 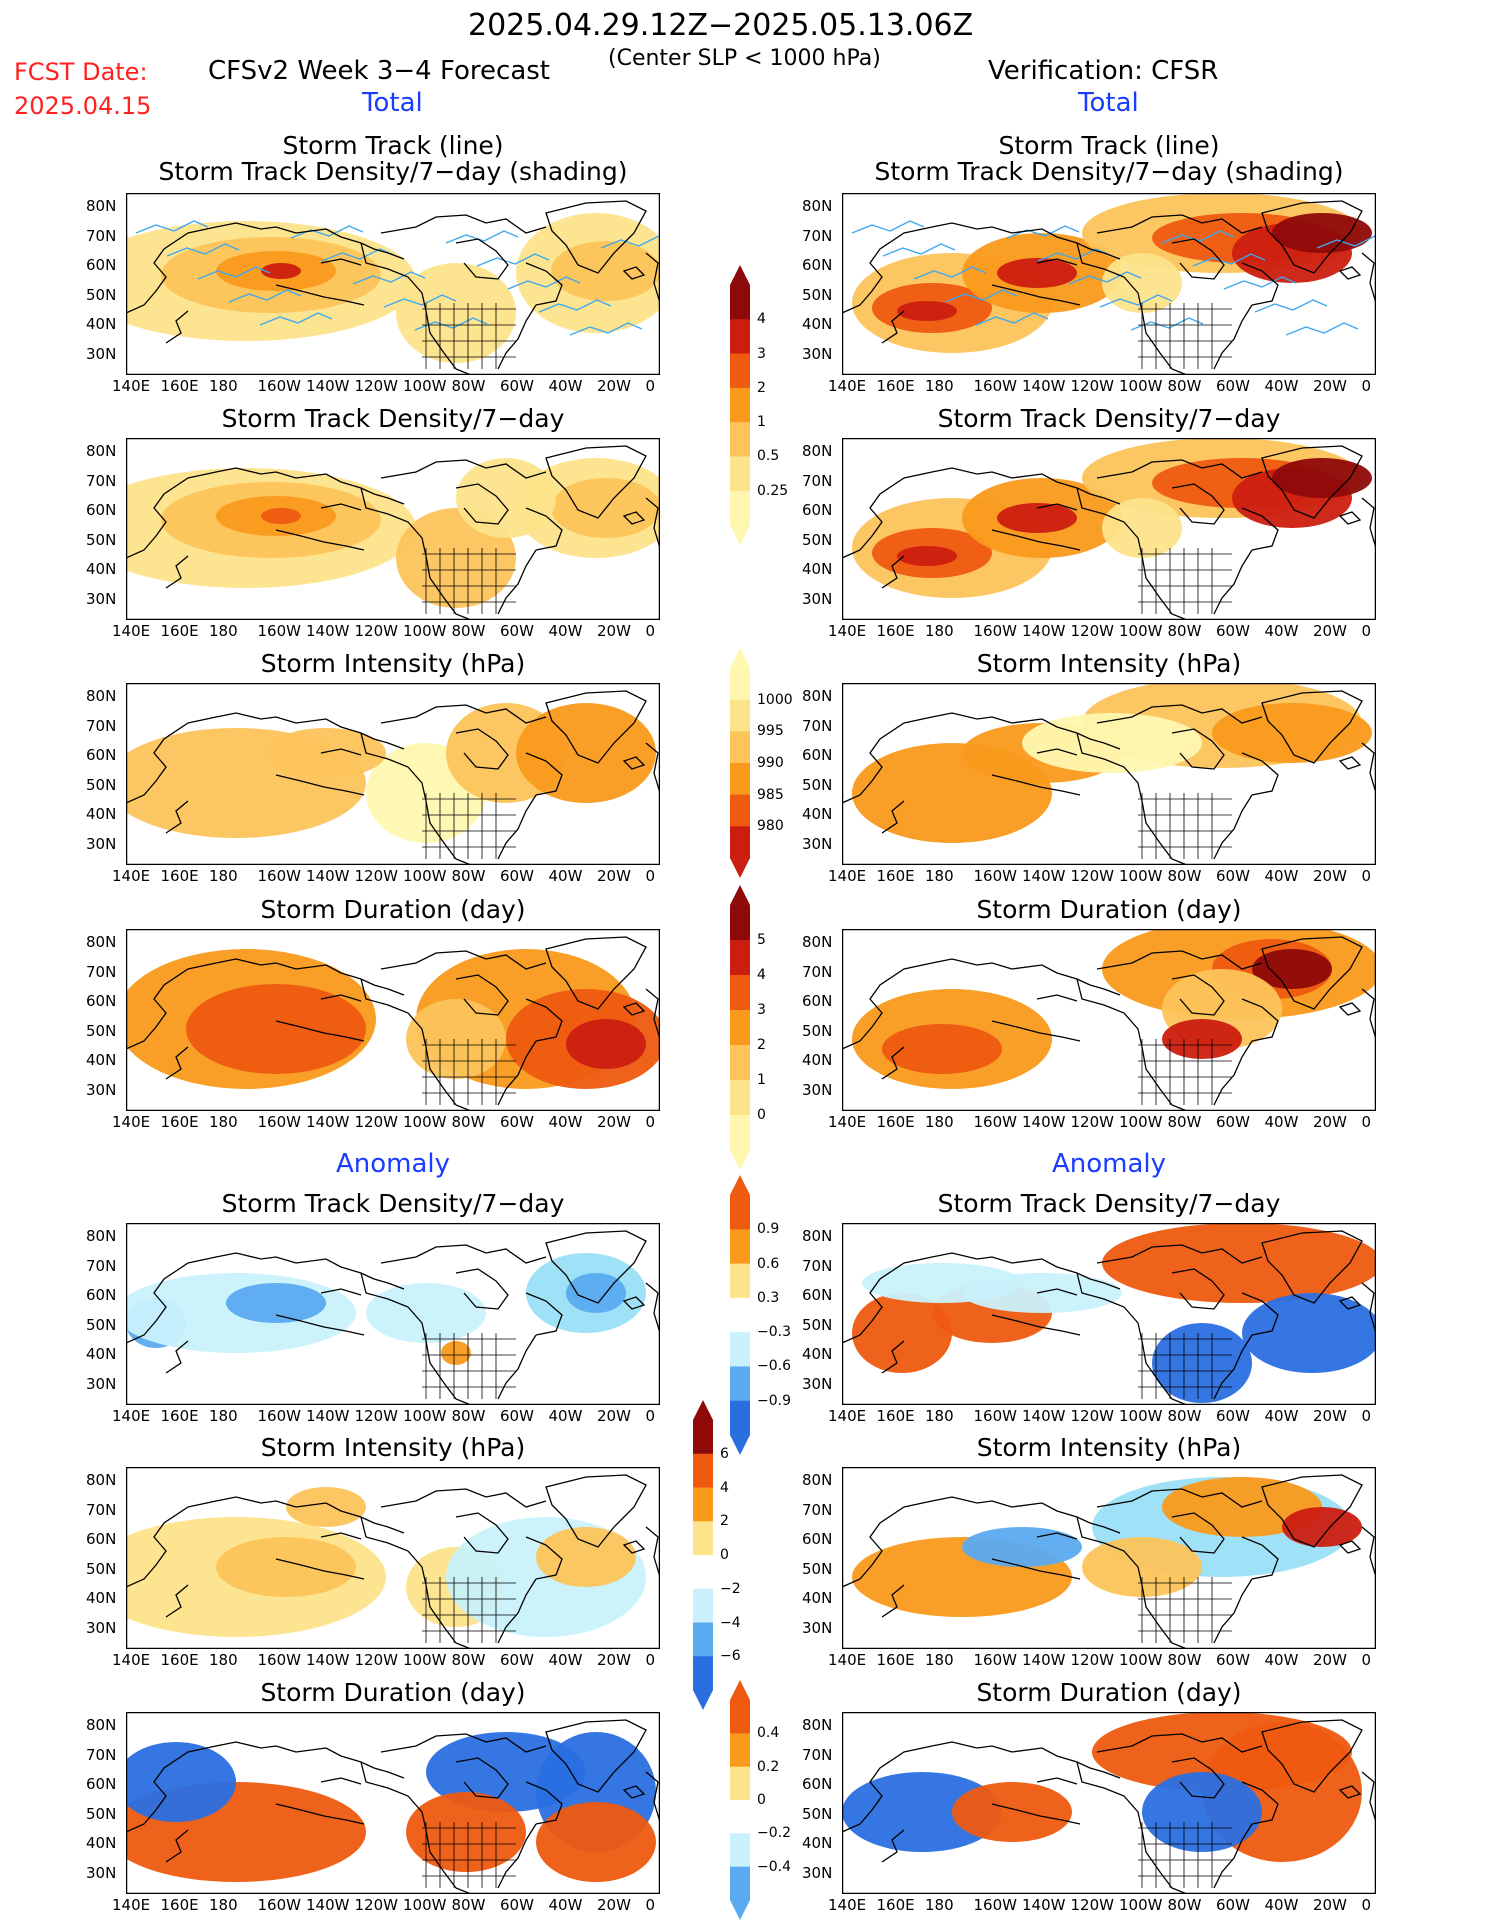 What do you see at coordinates (1108, 103) in the screenshot?
I see `right-total-label: Total` at bounding box center [1108, 103].